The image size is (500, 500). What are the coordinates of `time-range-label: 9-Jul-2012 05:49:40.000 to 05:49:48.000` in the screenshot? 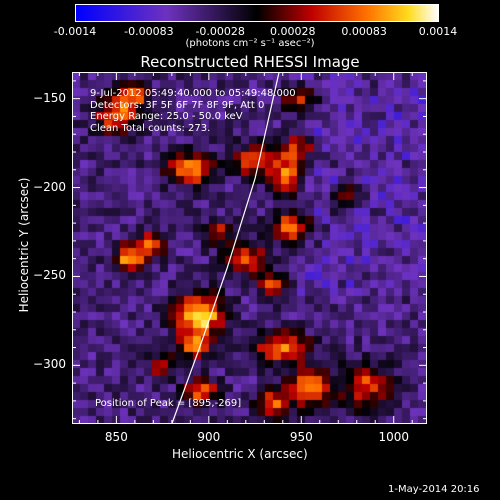 It's located at (193, 93).